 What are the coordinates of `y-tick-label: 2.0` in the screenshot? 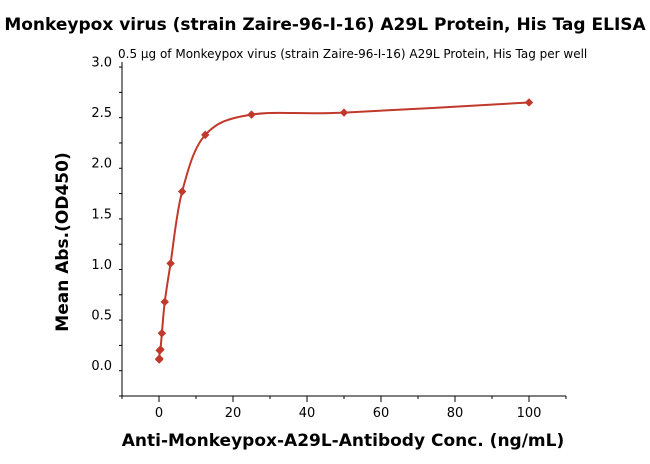 It's located at (101, 164).